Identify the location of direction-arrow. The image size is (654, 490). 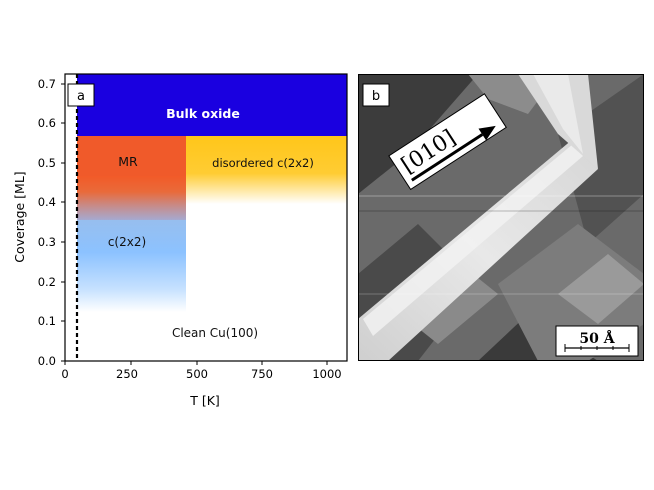
(447, 157).